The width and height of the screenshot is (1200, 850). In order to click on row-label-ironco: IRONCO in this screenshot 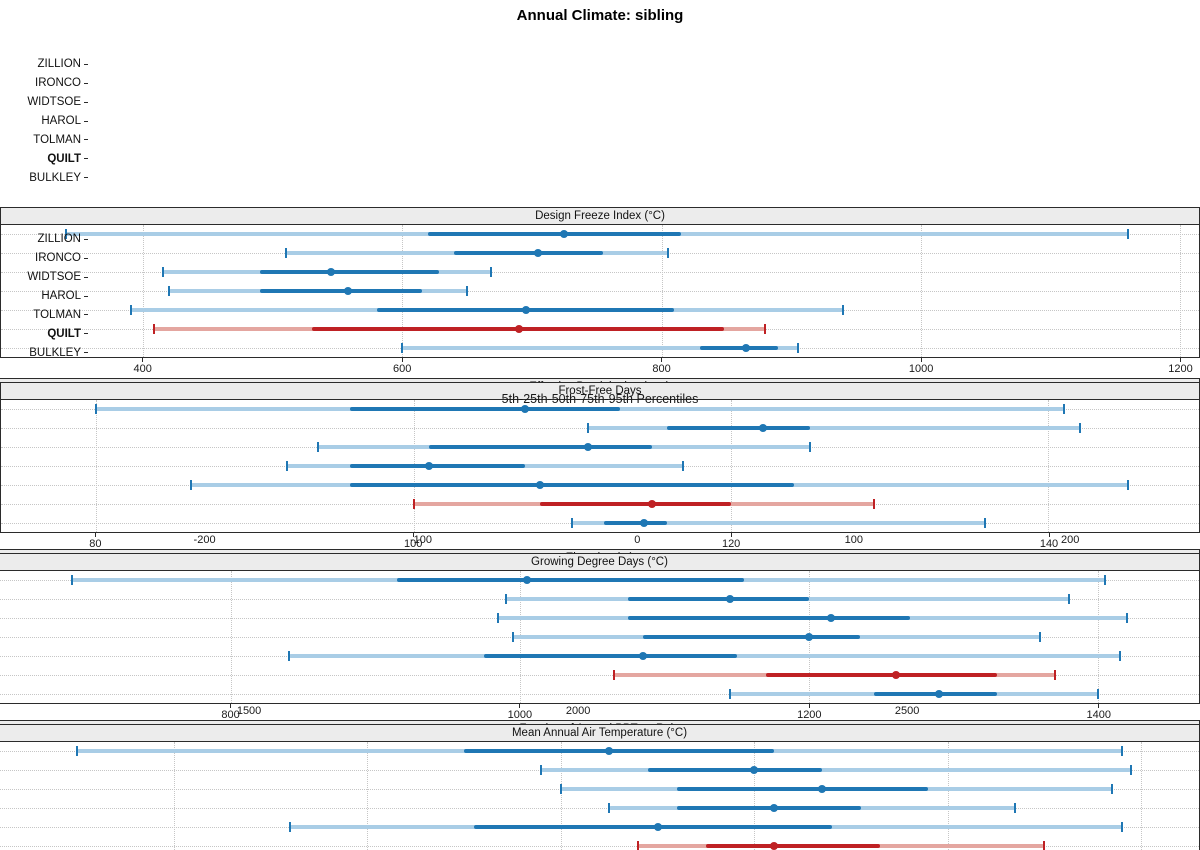, I will do `click(58, 83)`.